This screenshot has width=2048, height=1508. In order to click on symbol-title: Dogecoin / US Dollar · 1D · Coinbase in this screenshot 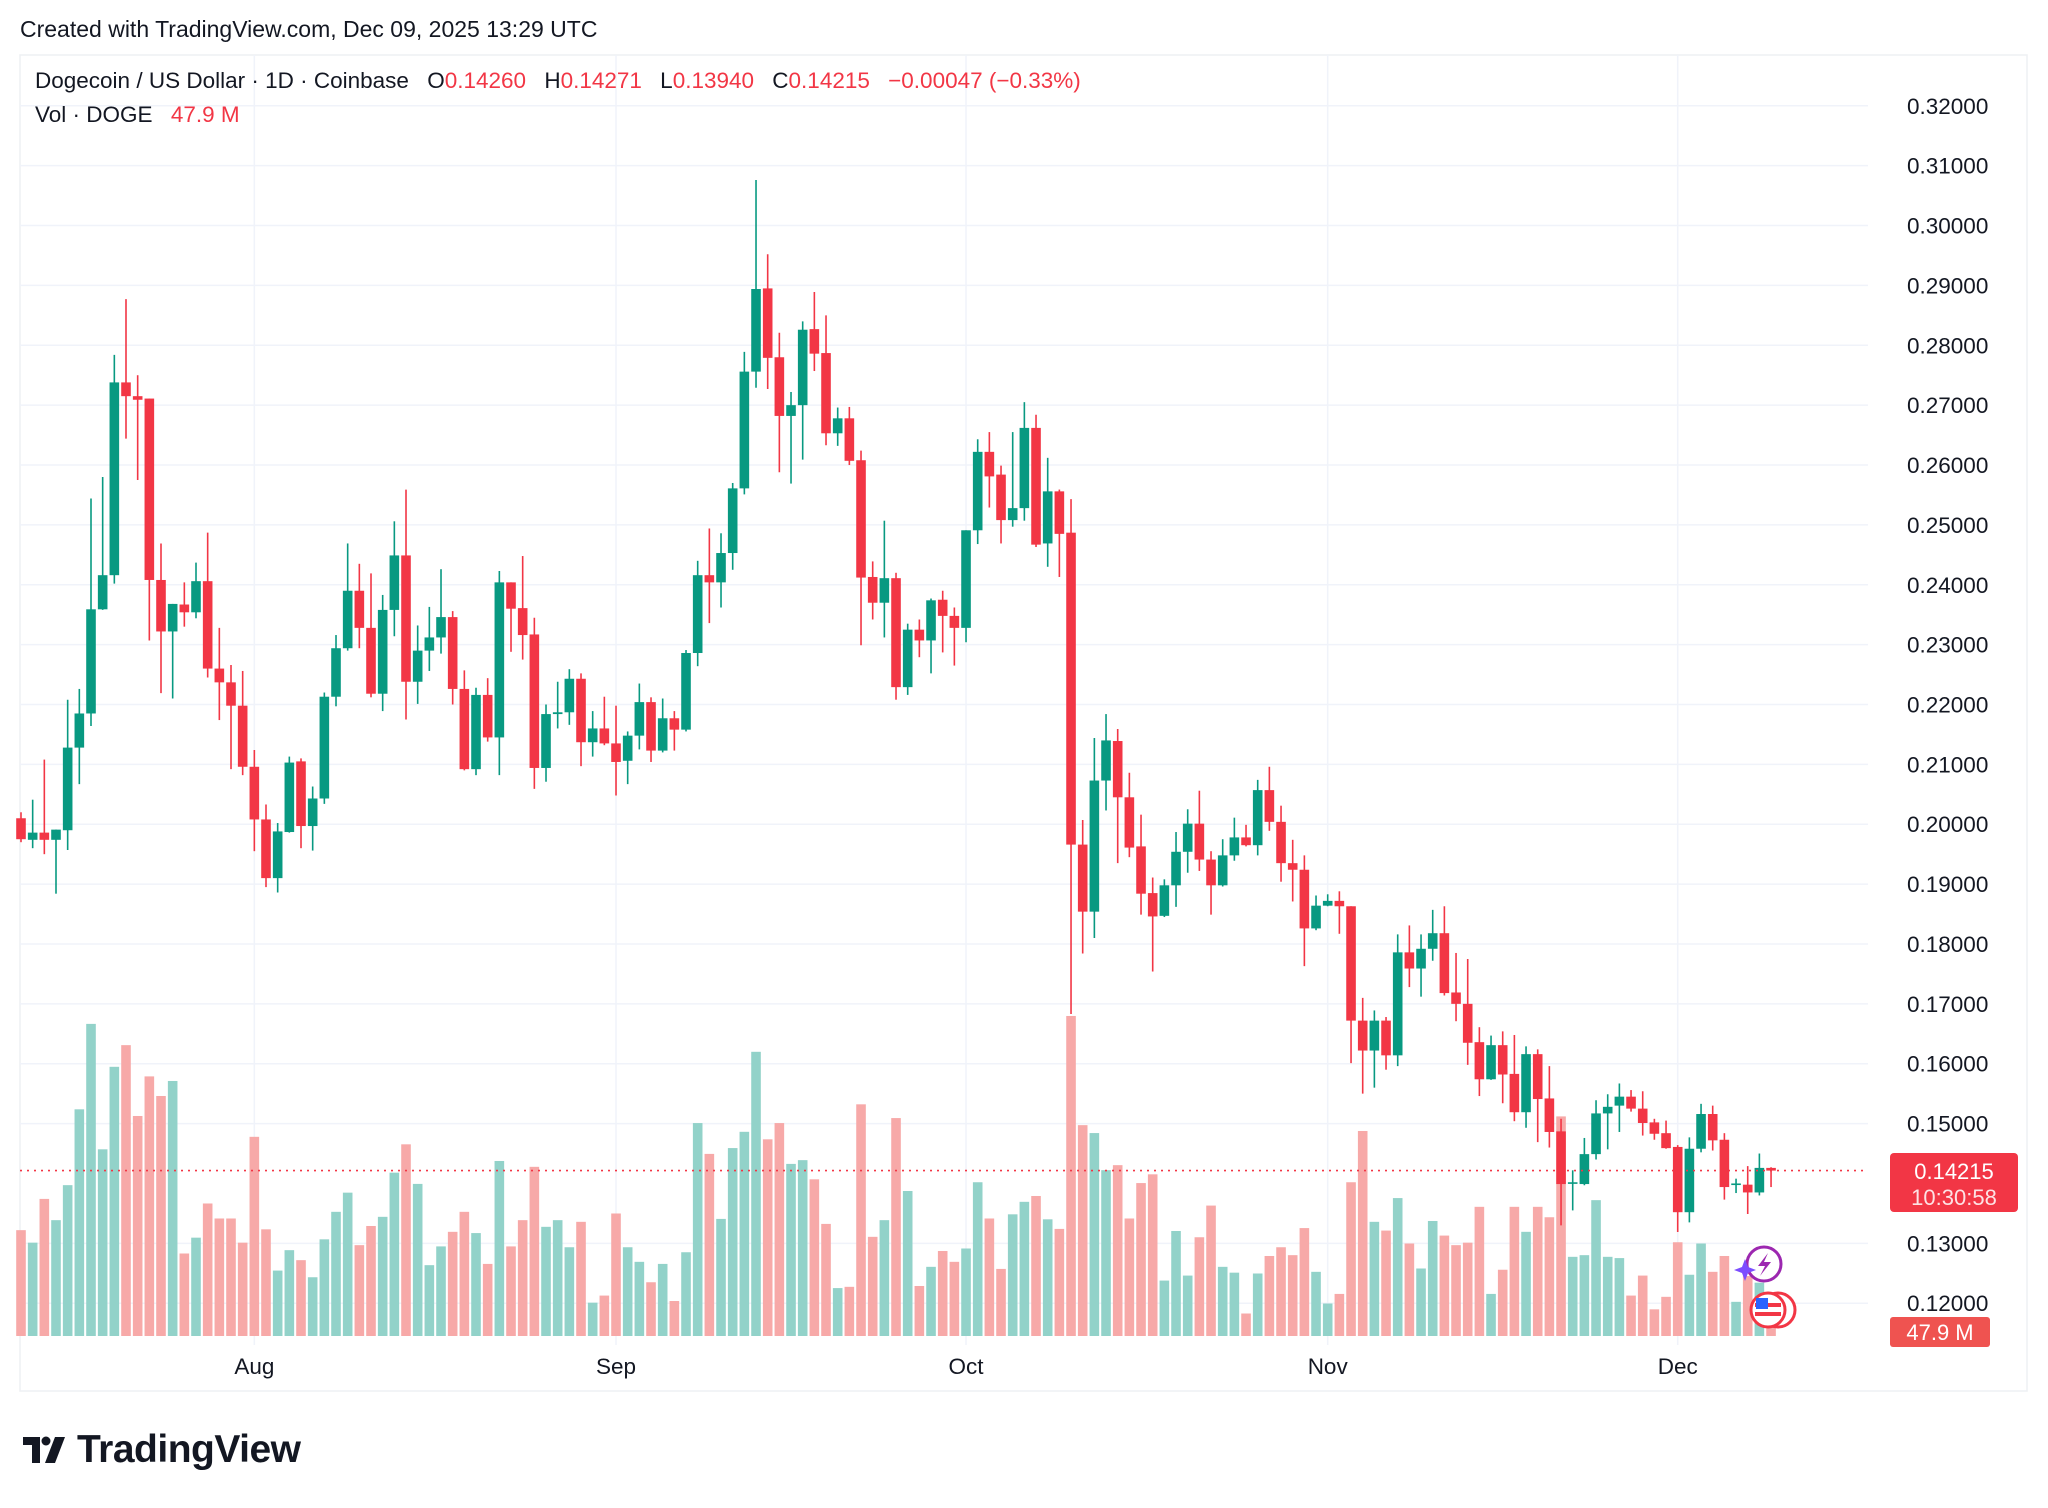, I will do `click(222, 80)`.